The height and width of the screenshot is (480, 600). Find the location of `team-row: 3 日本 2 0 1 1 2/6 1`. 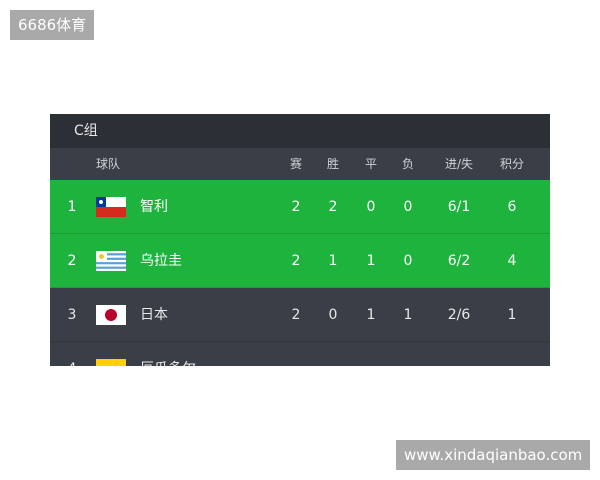

team-row: 3 日本 2 0 1 1 2/6 1 is located at coordinates (300, 315).